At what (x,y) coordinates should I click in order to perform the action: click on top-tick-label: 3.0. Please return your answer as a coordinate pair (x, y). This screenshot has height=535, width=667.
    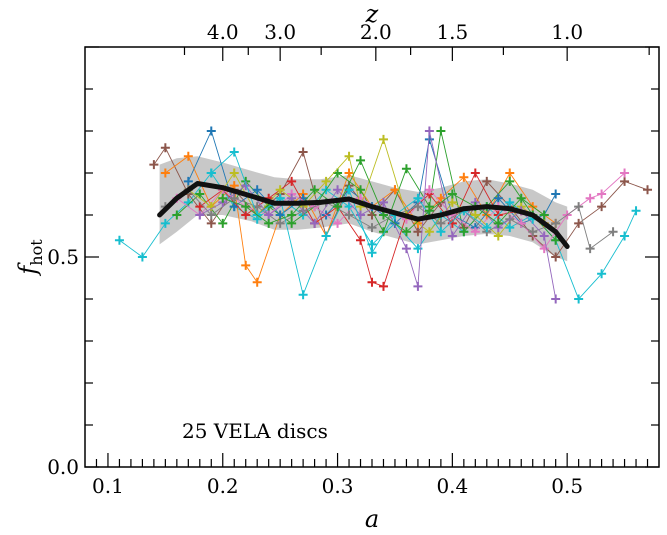
    Looking at the image, I should click on (280, 32).